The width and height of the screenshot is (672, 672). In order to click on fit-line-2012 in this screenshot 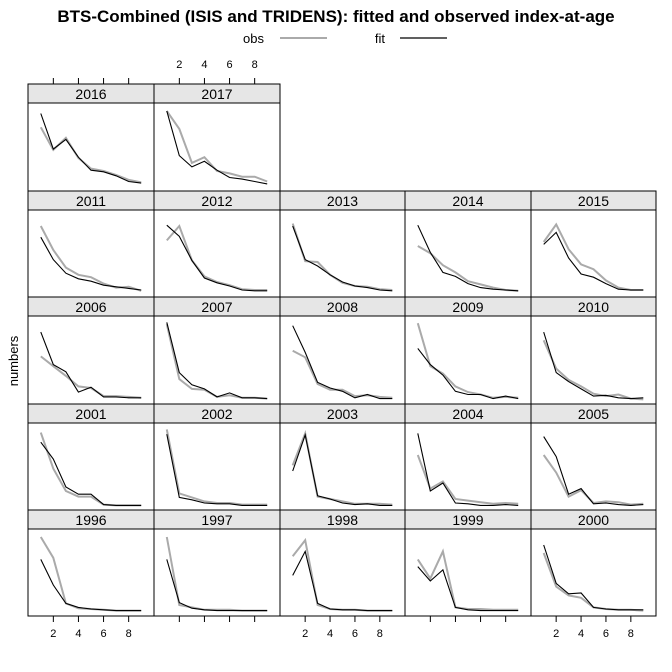, I will do `click(217, 258)`.